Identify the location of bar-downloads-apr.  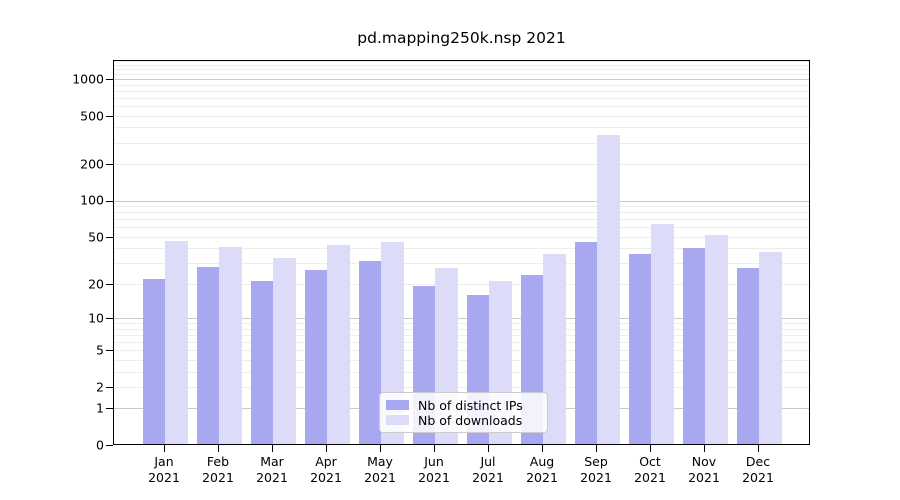
(338, 344).